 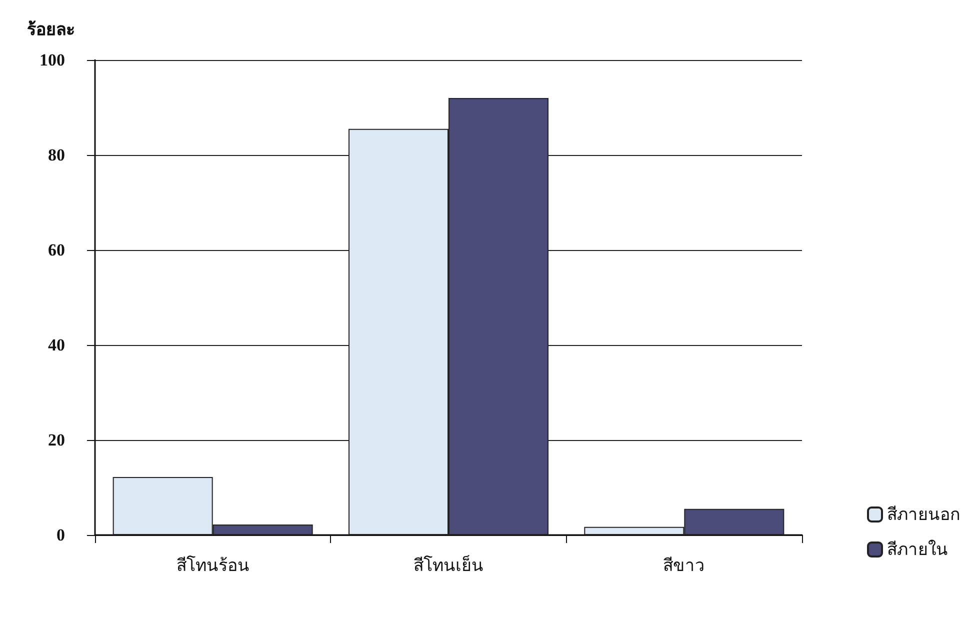 What do you see at coordinates (60, 535) in the screenshot?
I see `y-tick-label: 0` at bounding box center [60, 535].